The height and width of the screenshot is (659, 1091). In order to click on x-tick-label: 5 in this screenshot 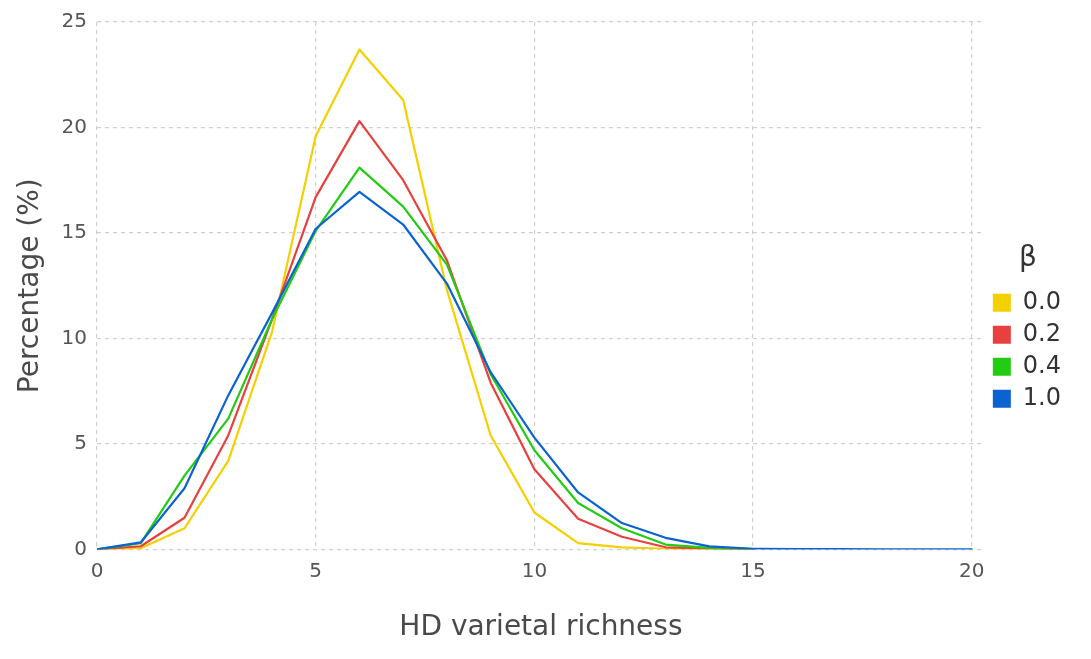, I will do `click(316, 569)`.